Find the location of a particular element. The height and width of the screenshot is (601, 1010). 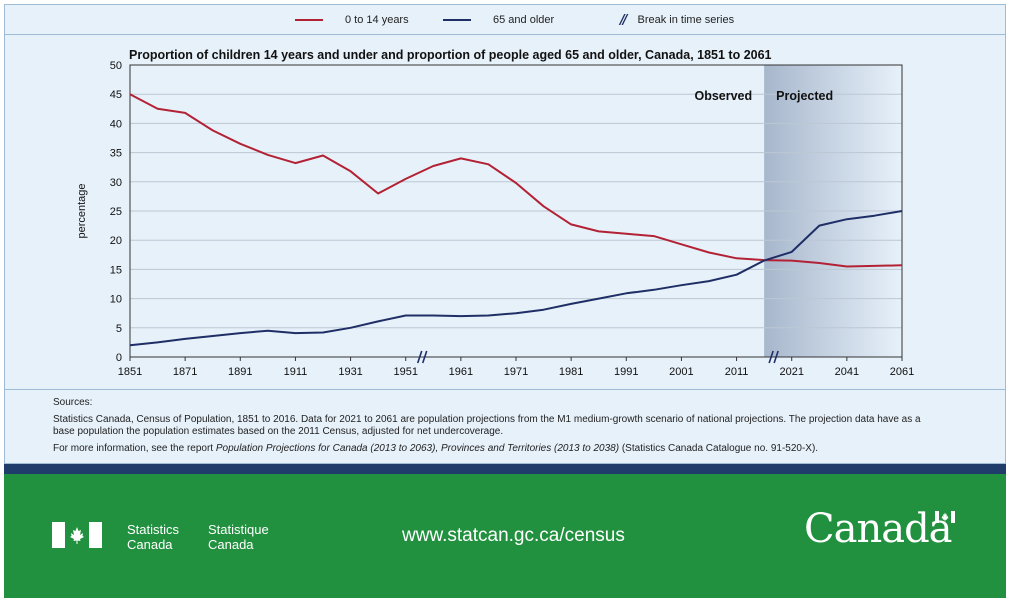

legend-item-65-older: 65 and older is located at coordinates (498, 20).